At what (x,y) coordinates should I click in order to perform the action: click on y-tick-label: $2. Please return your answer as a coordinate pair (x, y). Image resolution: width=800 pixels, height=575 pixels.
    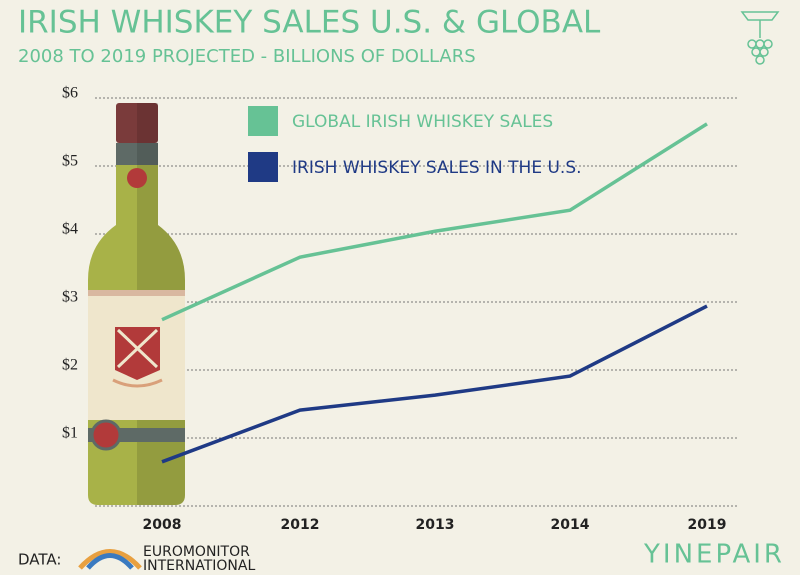
    Looking at the image, I should click on (70, 365).